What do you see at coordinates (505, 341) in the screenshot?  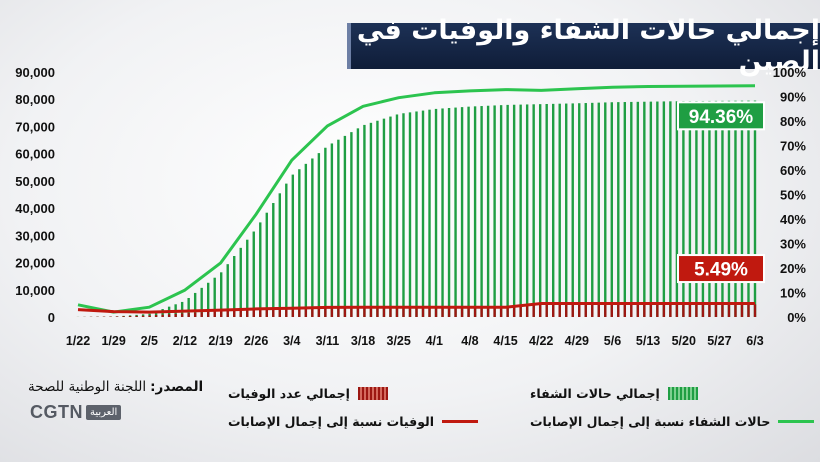 I see `x-tick-label: 4/15` at bounding box center [505, 341].